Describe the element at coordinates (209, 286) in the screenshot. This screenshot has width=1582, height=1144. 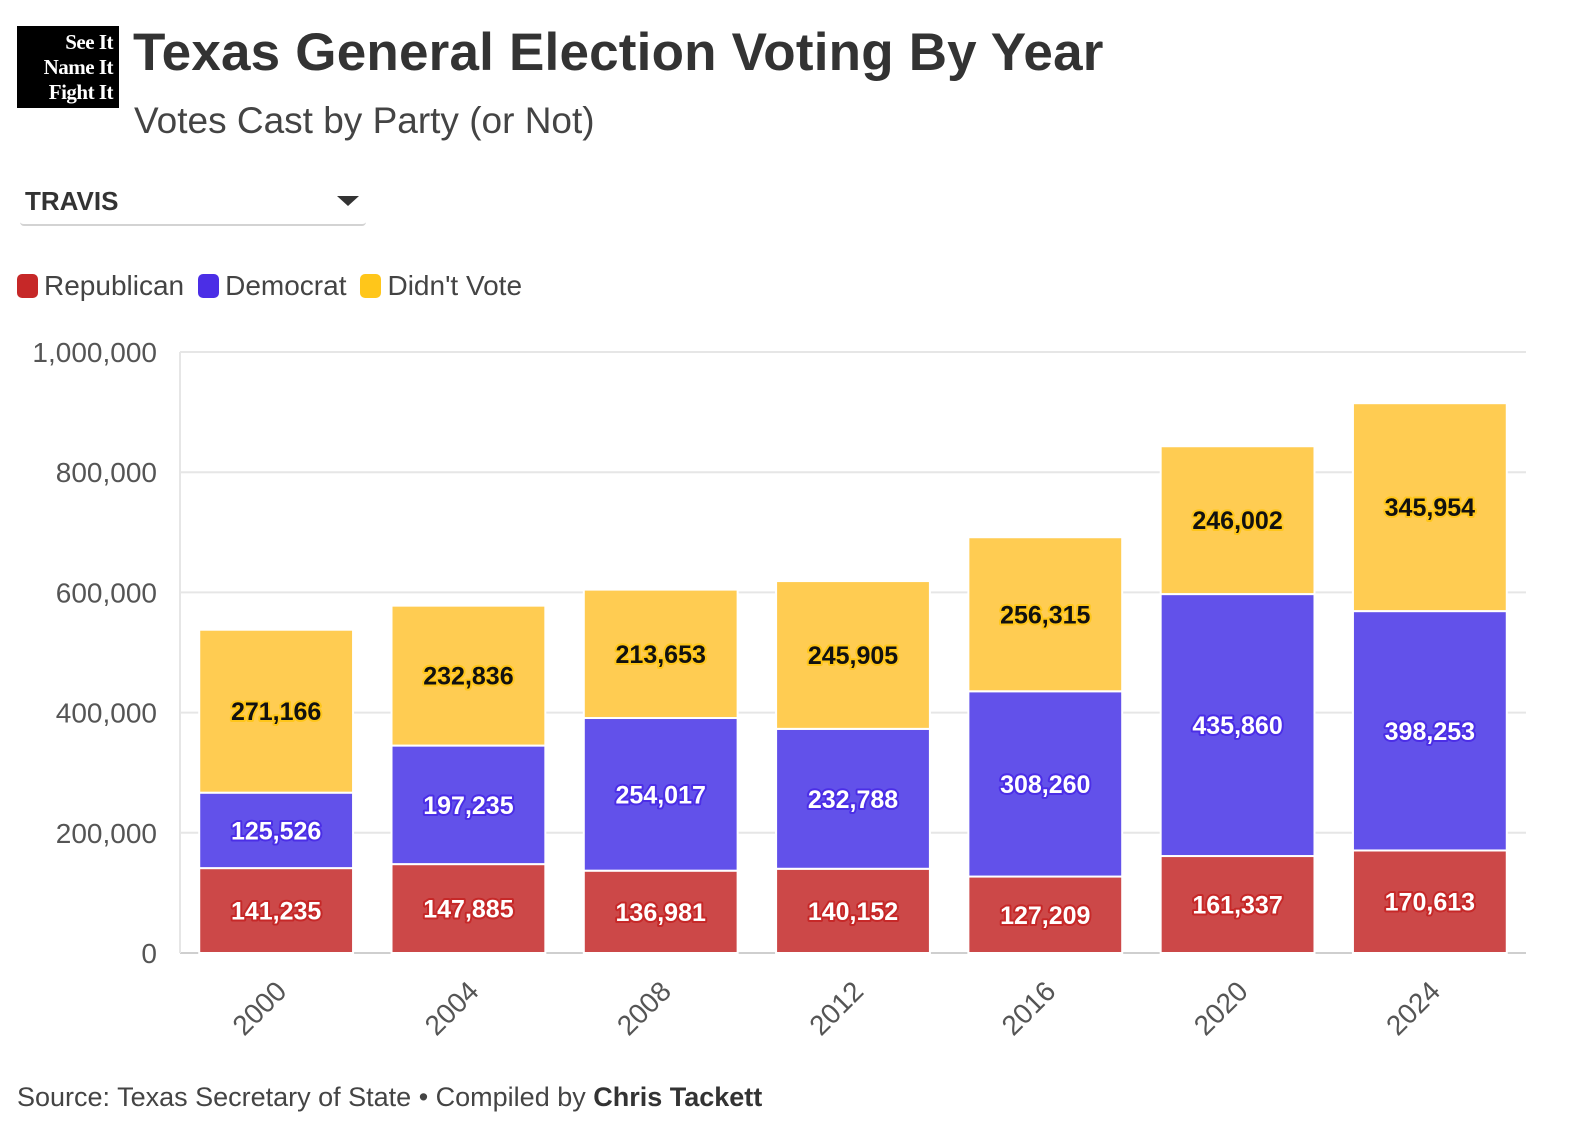
I see `legend-swatch-democrat` at that location.